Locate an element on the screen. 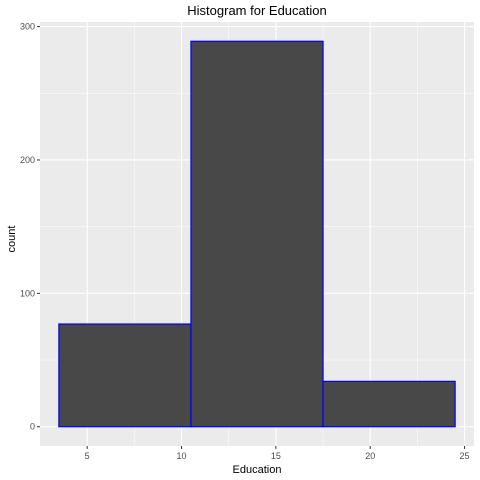 The width and height of the screenshot is (480, 480). y-axis-title: count is located at coordinates (12, 239).